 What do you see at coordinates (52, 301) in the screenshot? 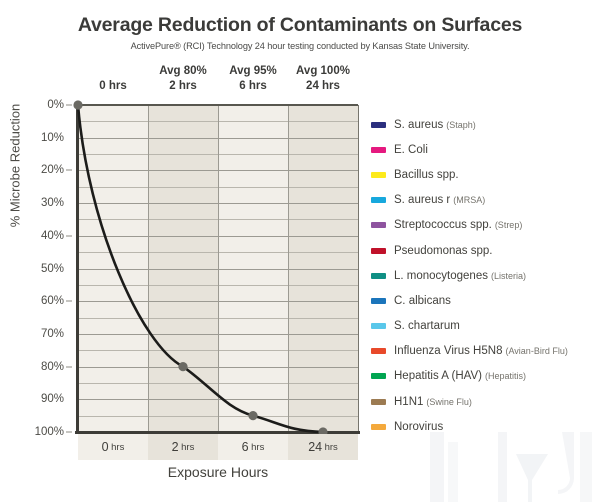
I see `y-tick-label-60: 60%` at bounding box center [52, 301].